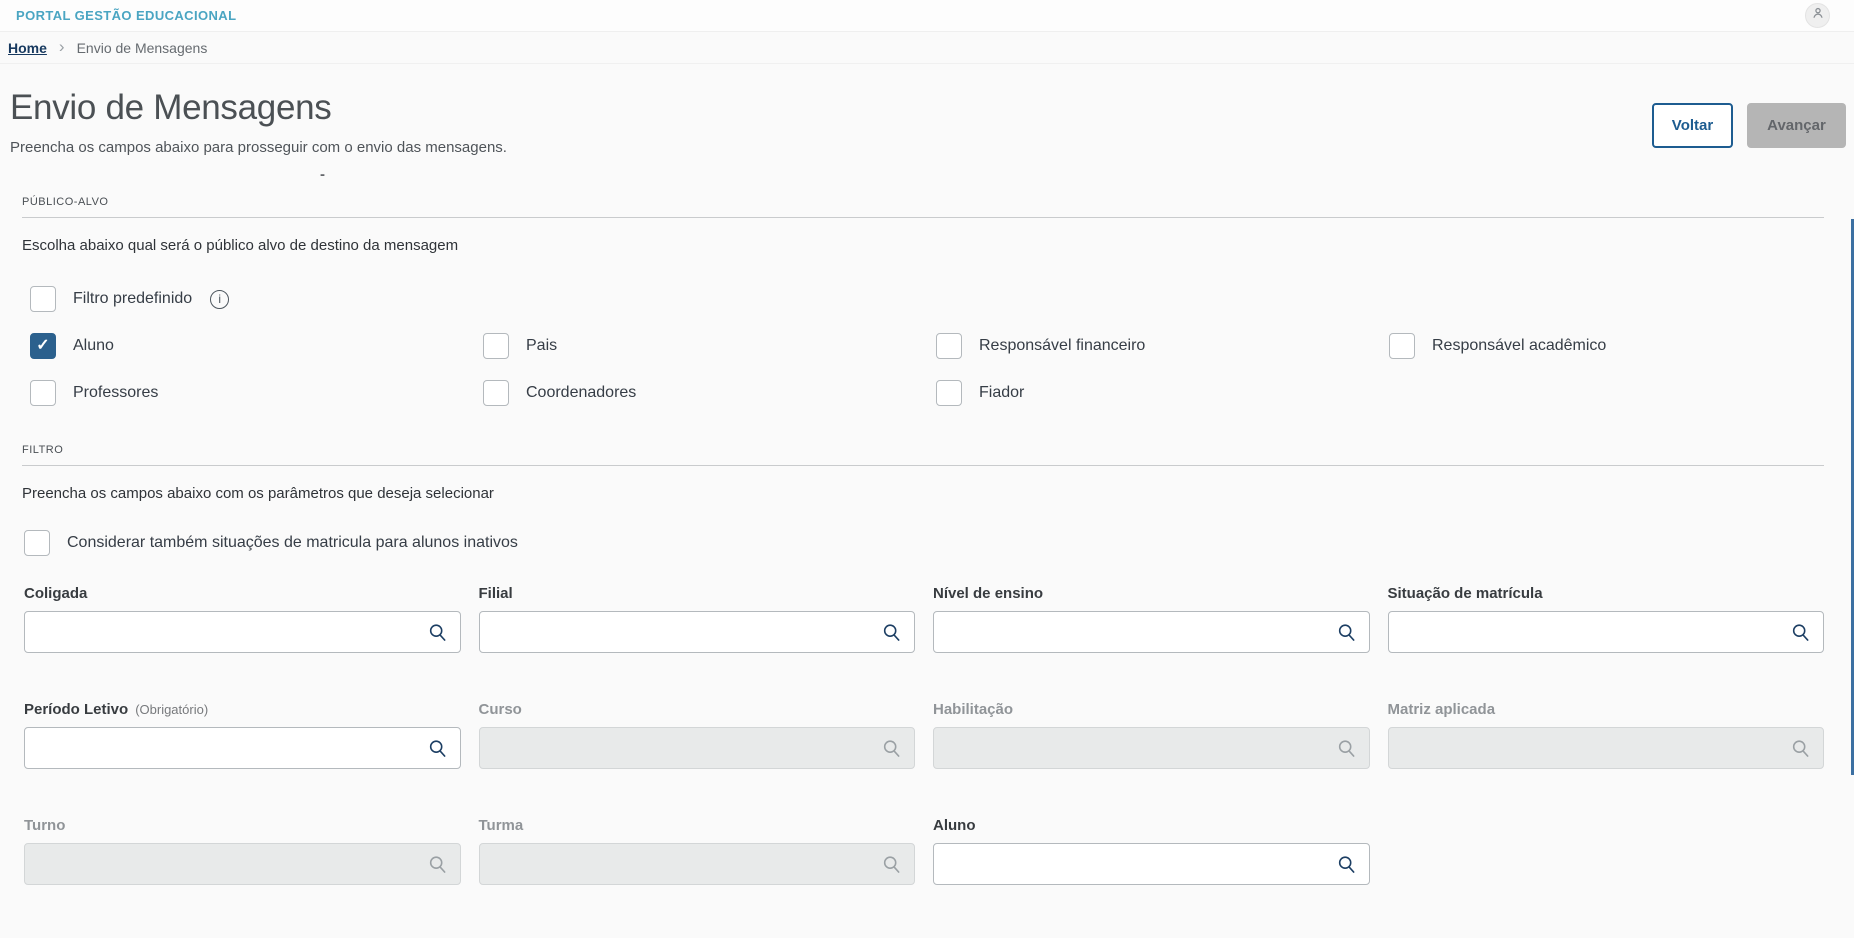  I want to click on field-label-row: Turma, so click(697, 826).